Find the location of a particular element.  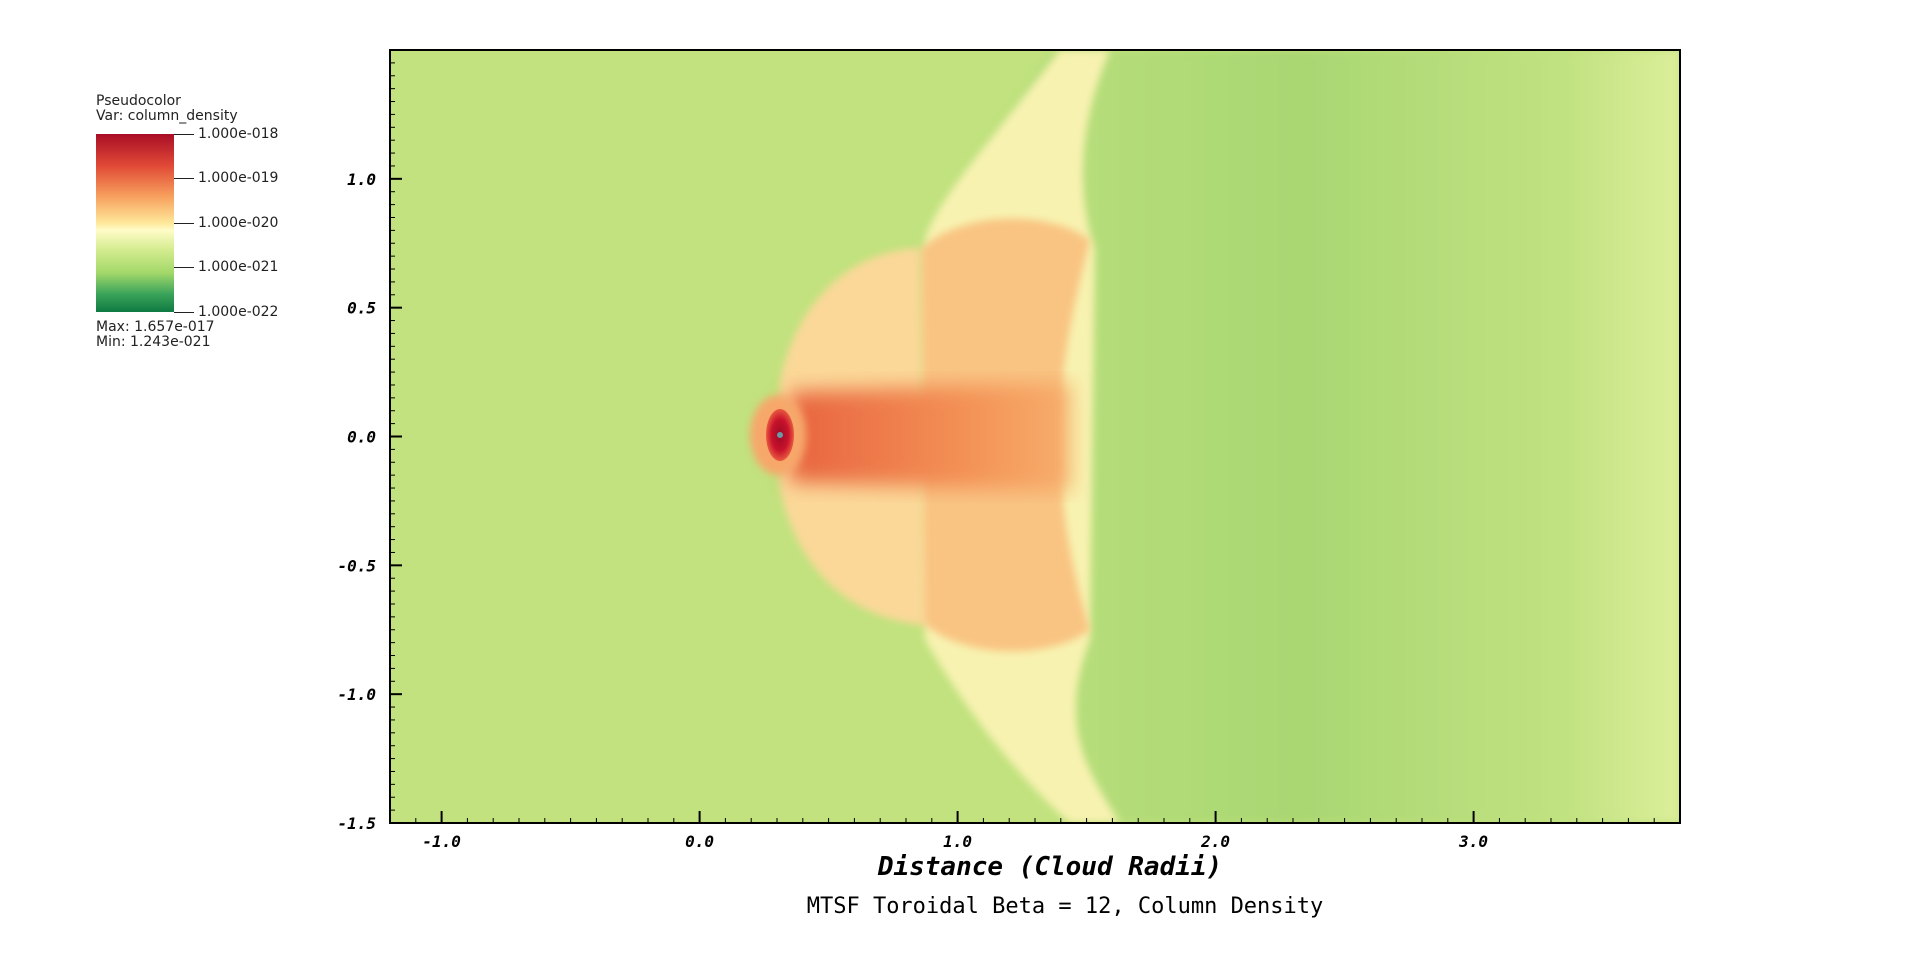

y-tick-label: 0.5 is located at coordinates (361, 308).